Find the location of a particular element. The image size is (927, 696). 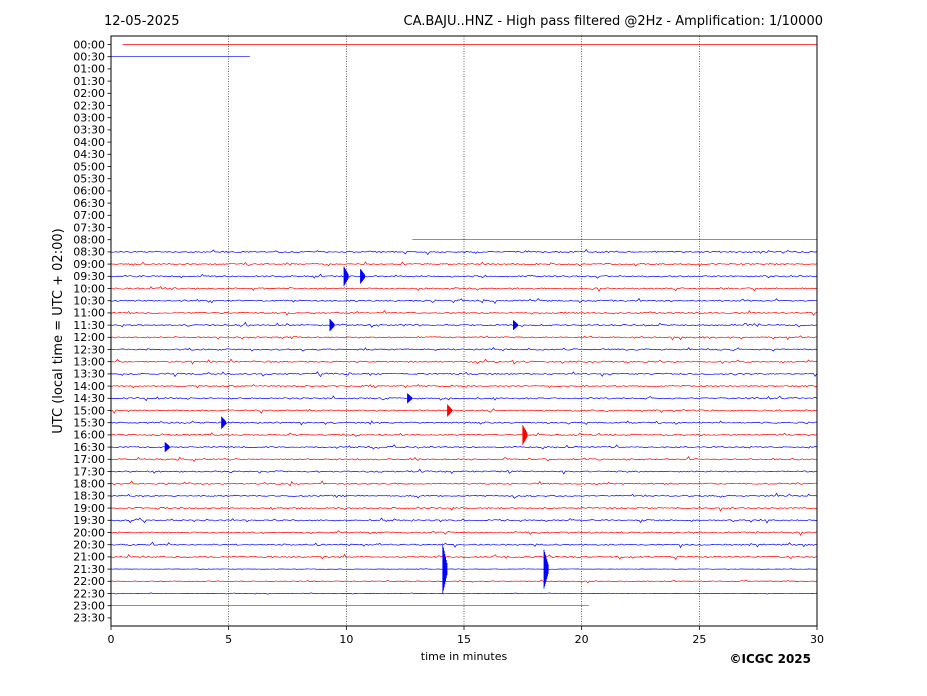

y-tick-label: 14:00 is located at coordinates (89, 386).